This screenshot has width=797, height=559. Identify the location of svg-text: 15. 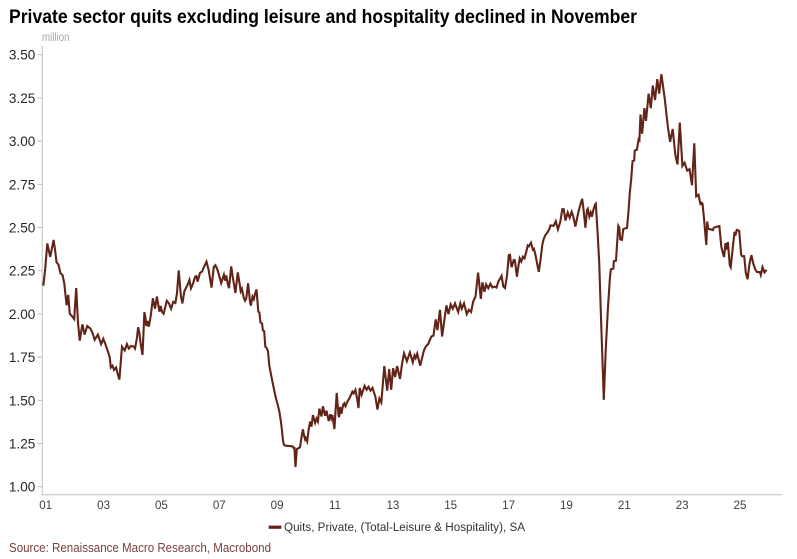
(450, 505).